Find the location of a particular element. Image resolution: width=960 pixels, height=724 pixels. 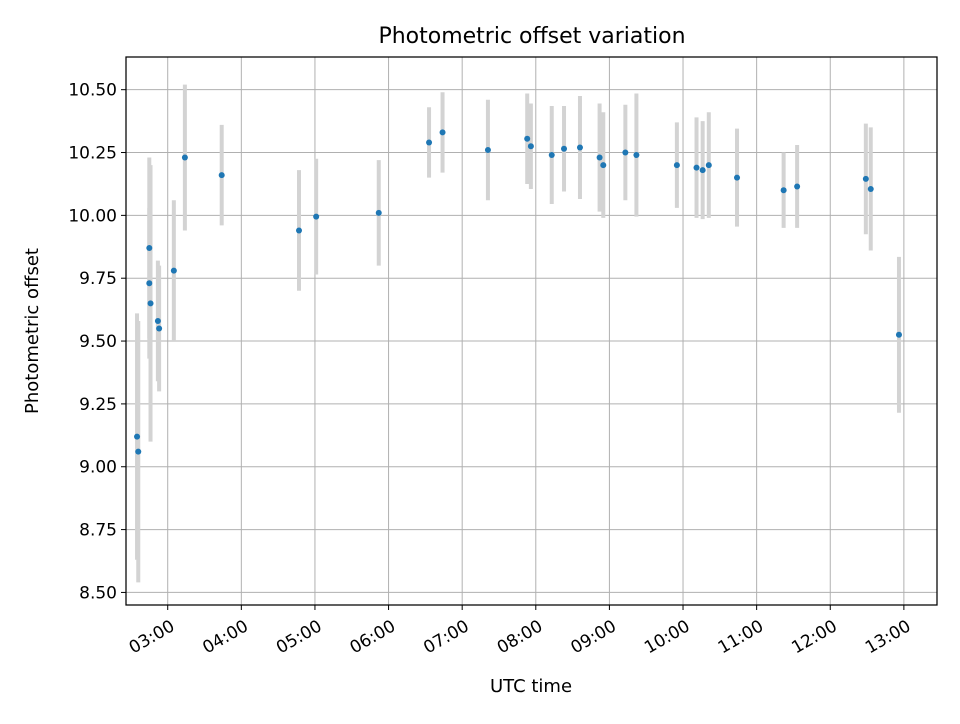

y-tick-label: 8.75 is located at coordinates (98, 531).